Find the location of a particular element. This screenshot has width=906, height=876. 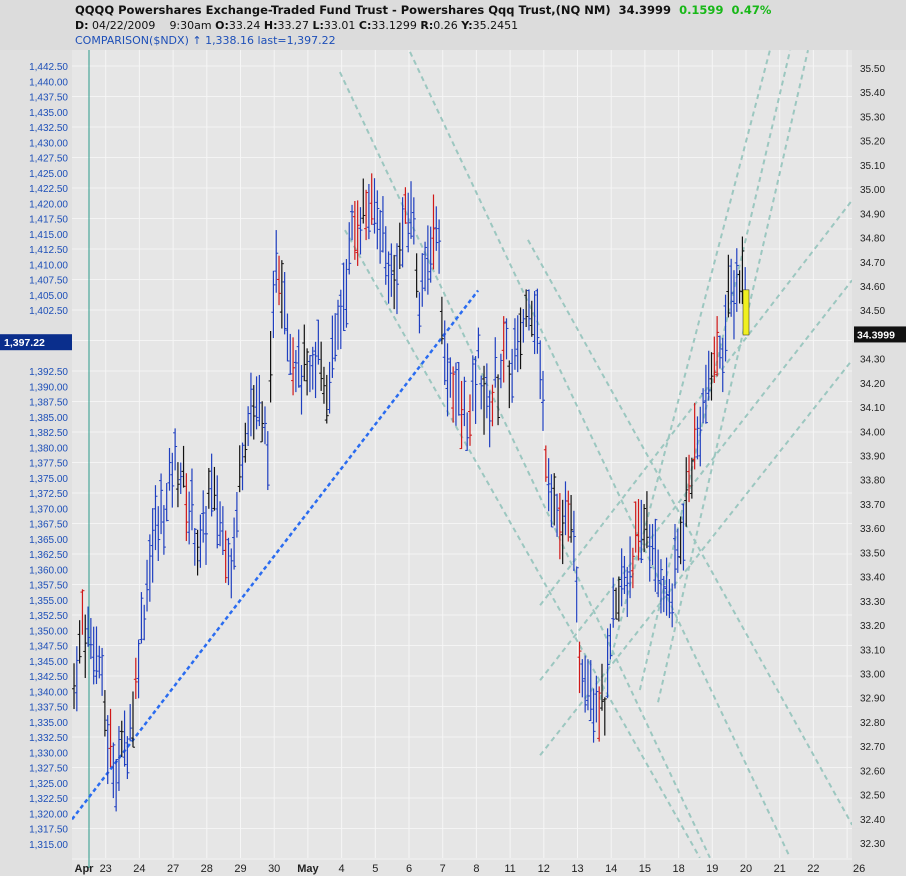

x-tick-label: 15 is located at coordinates (645, 869).